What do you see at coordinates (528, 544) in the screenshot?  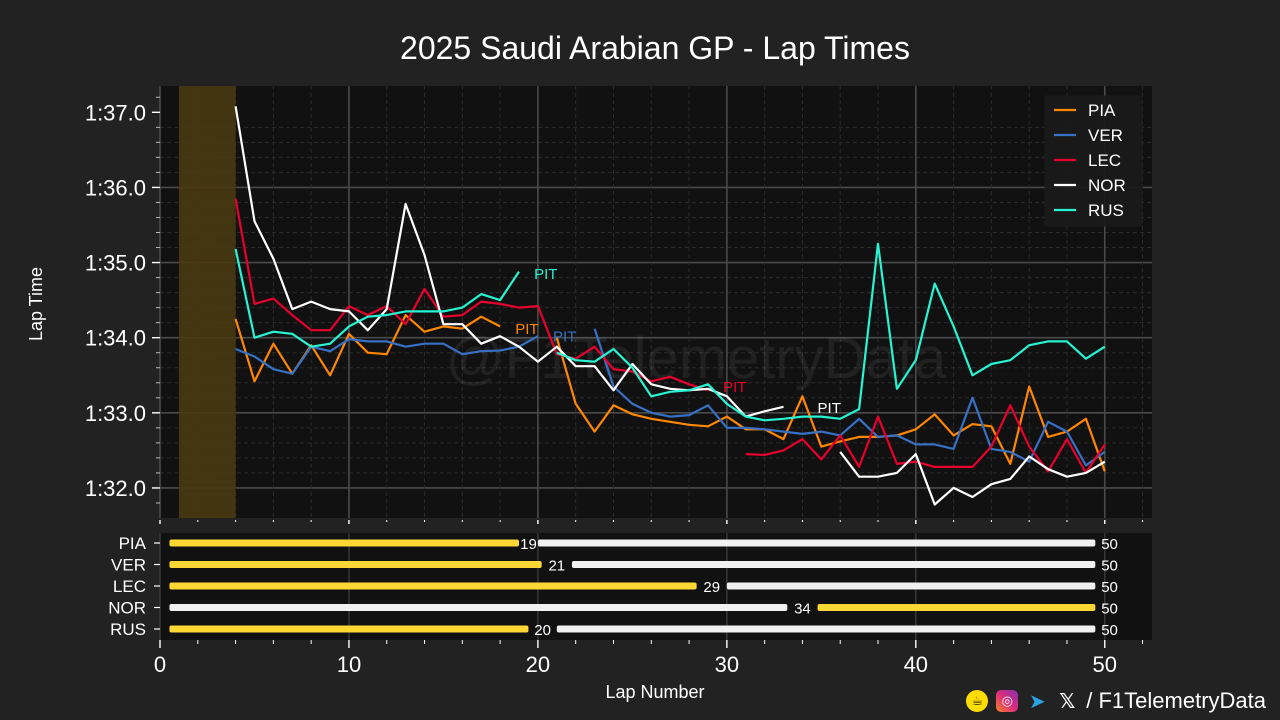 I see `stint-pit-lap: 19` at bounding box center [528, 544].